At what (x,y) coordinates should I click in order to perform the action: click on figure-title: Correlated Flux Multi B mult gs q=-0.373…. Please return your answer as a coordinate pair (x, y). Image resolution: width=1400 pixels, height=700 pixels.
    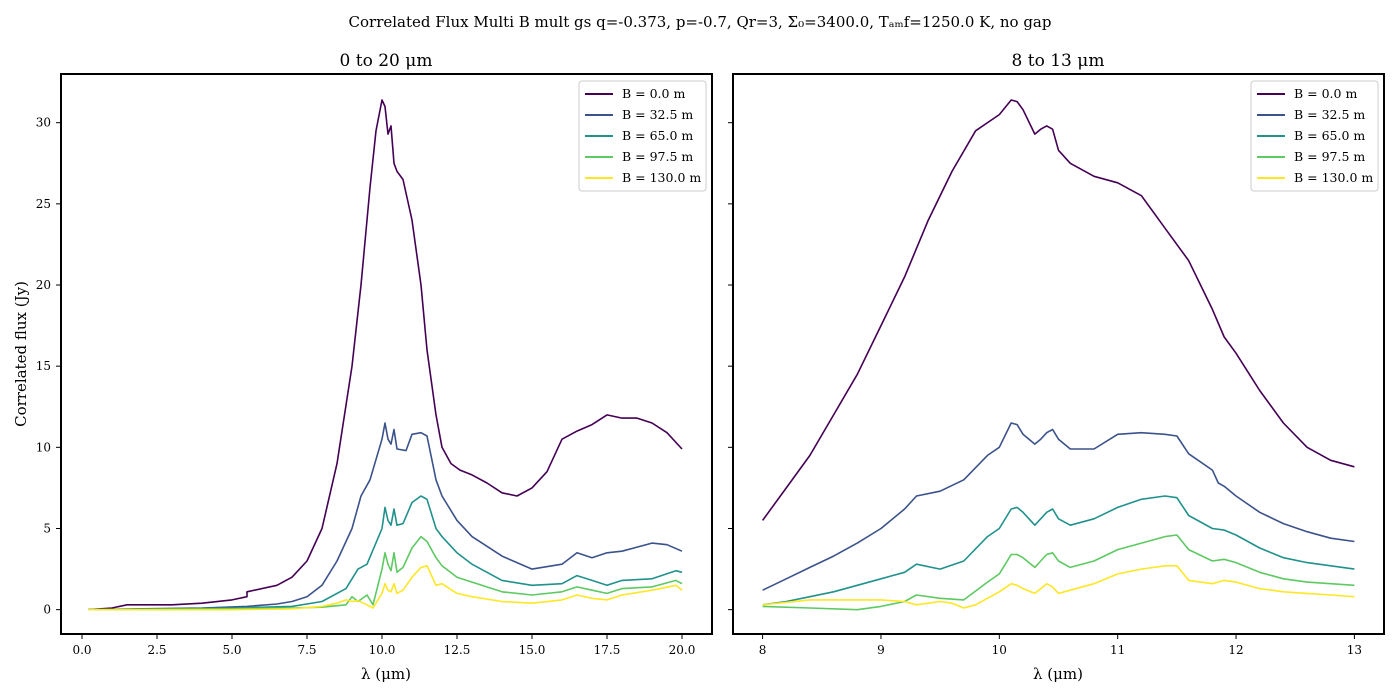
    Looking at the image, I should click on (700, 22).